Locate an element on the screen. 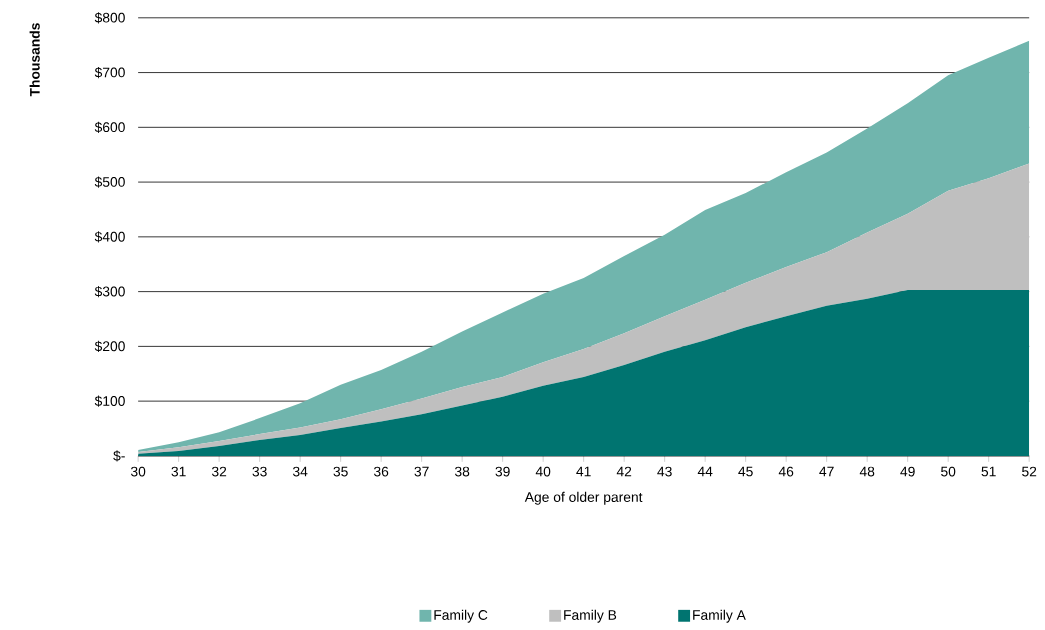 The height and width of the screenshot is (630, 1045). y-tick-label: $600 is located at coordinates (109, 127).